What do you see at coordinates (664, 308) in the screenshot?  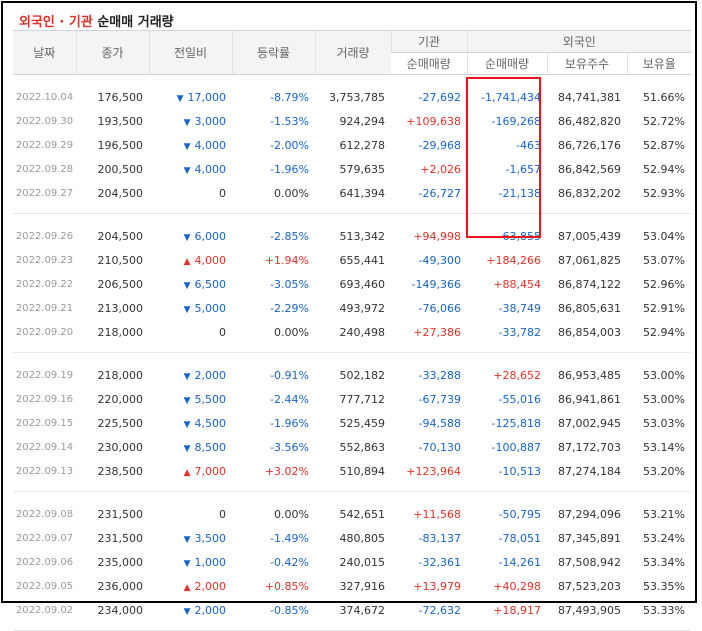 I see `cell-foreign-ratio: 52.91%` at bounding box center [664, 308].